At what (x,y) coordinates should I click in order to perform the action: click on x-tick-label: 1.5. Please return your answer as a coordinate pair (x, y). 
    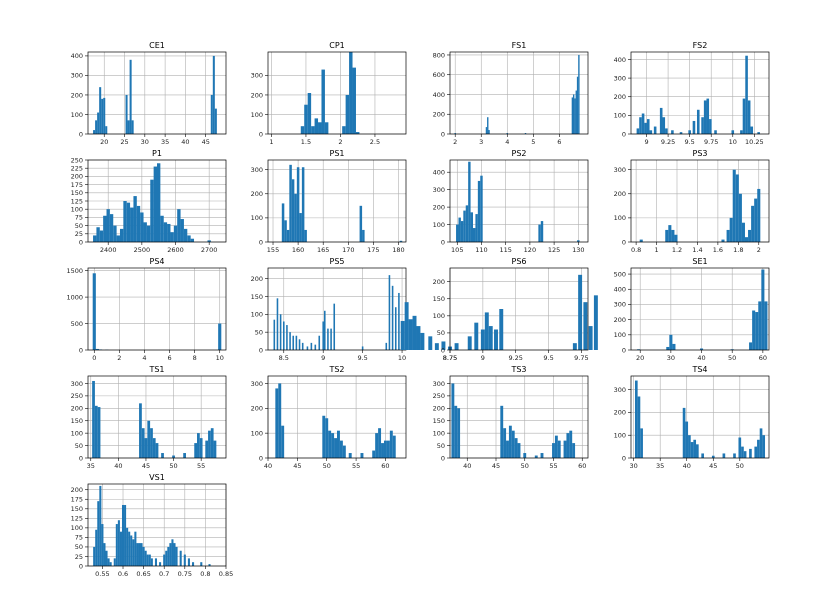
    Looking at the image, I should click on (306, 142).